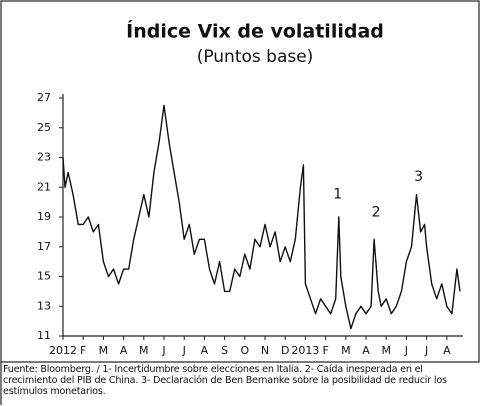 Image resolution: width=481 pixels, height=406 pixels. I want to click on x-tick-label: N, so click(265, 350).